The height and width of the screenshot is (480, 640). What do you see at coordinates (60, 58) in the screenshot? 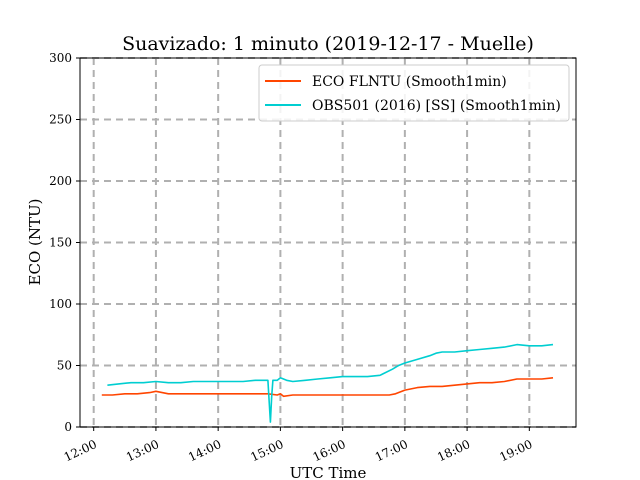
I see `y-tick-label: 300` at bounding box center [60, 58].